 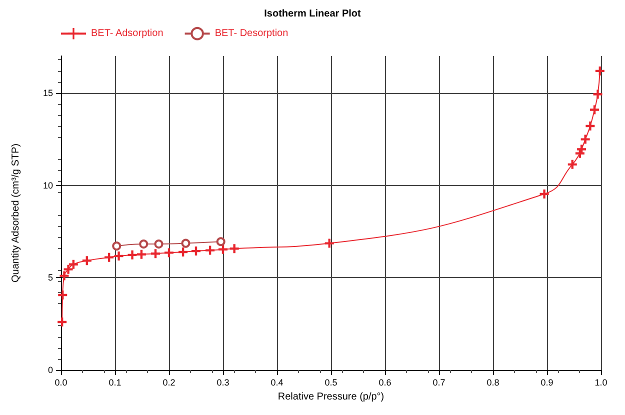 What do you see at coordinates (385, 383) in the screenshot?
I see `x-tick-label: 0.6` at bounding box center [385, 383].